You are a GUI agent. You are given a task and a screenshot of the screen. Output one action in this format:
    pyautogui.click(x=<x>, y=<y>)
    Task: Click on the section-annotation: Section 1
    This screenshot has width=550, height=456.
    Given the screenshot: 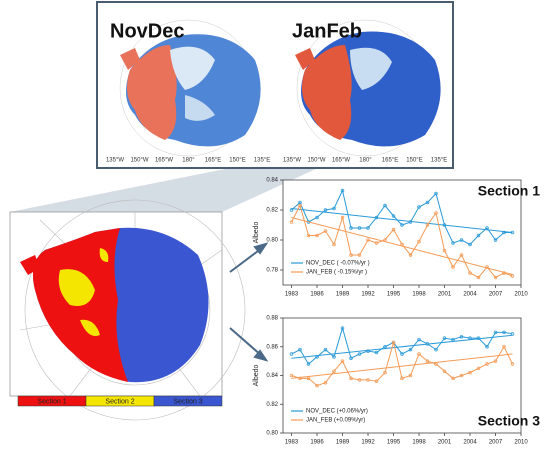 What is the action you would take?
    pyautogui.click(x=509, y=191)
    